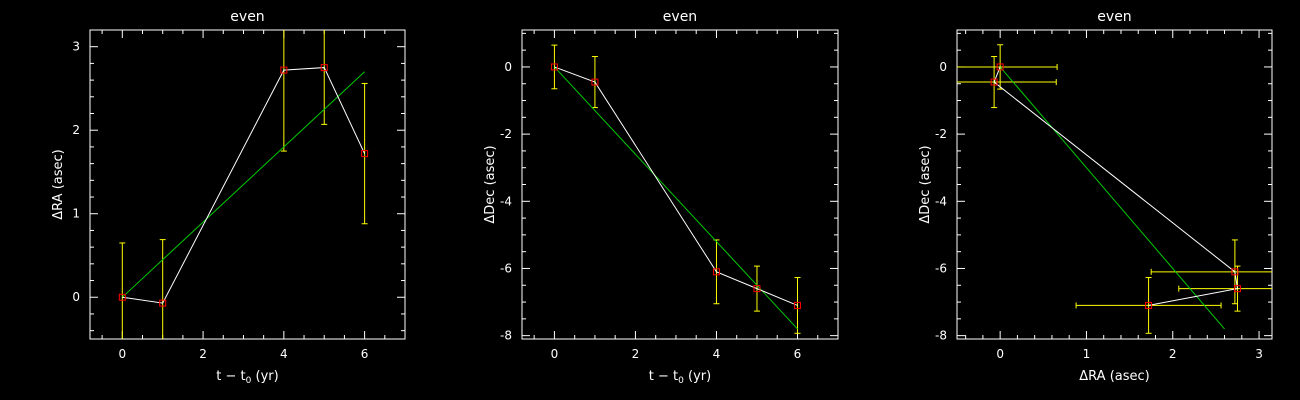  I want to click on y-axis-label: ΔRA (asec), so click(58, 184).